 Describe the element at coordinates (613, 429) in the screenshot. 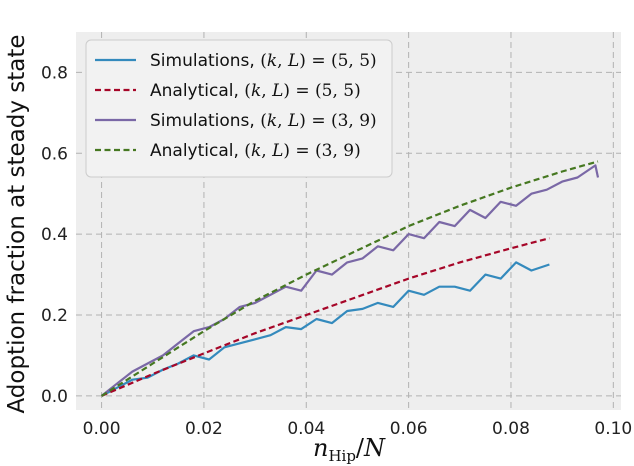

I see `x-tick-label: 0.10` at that location.